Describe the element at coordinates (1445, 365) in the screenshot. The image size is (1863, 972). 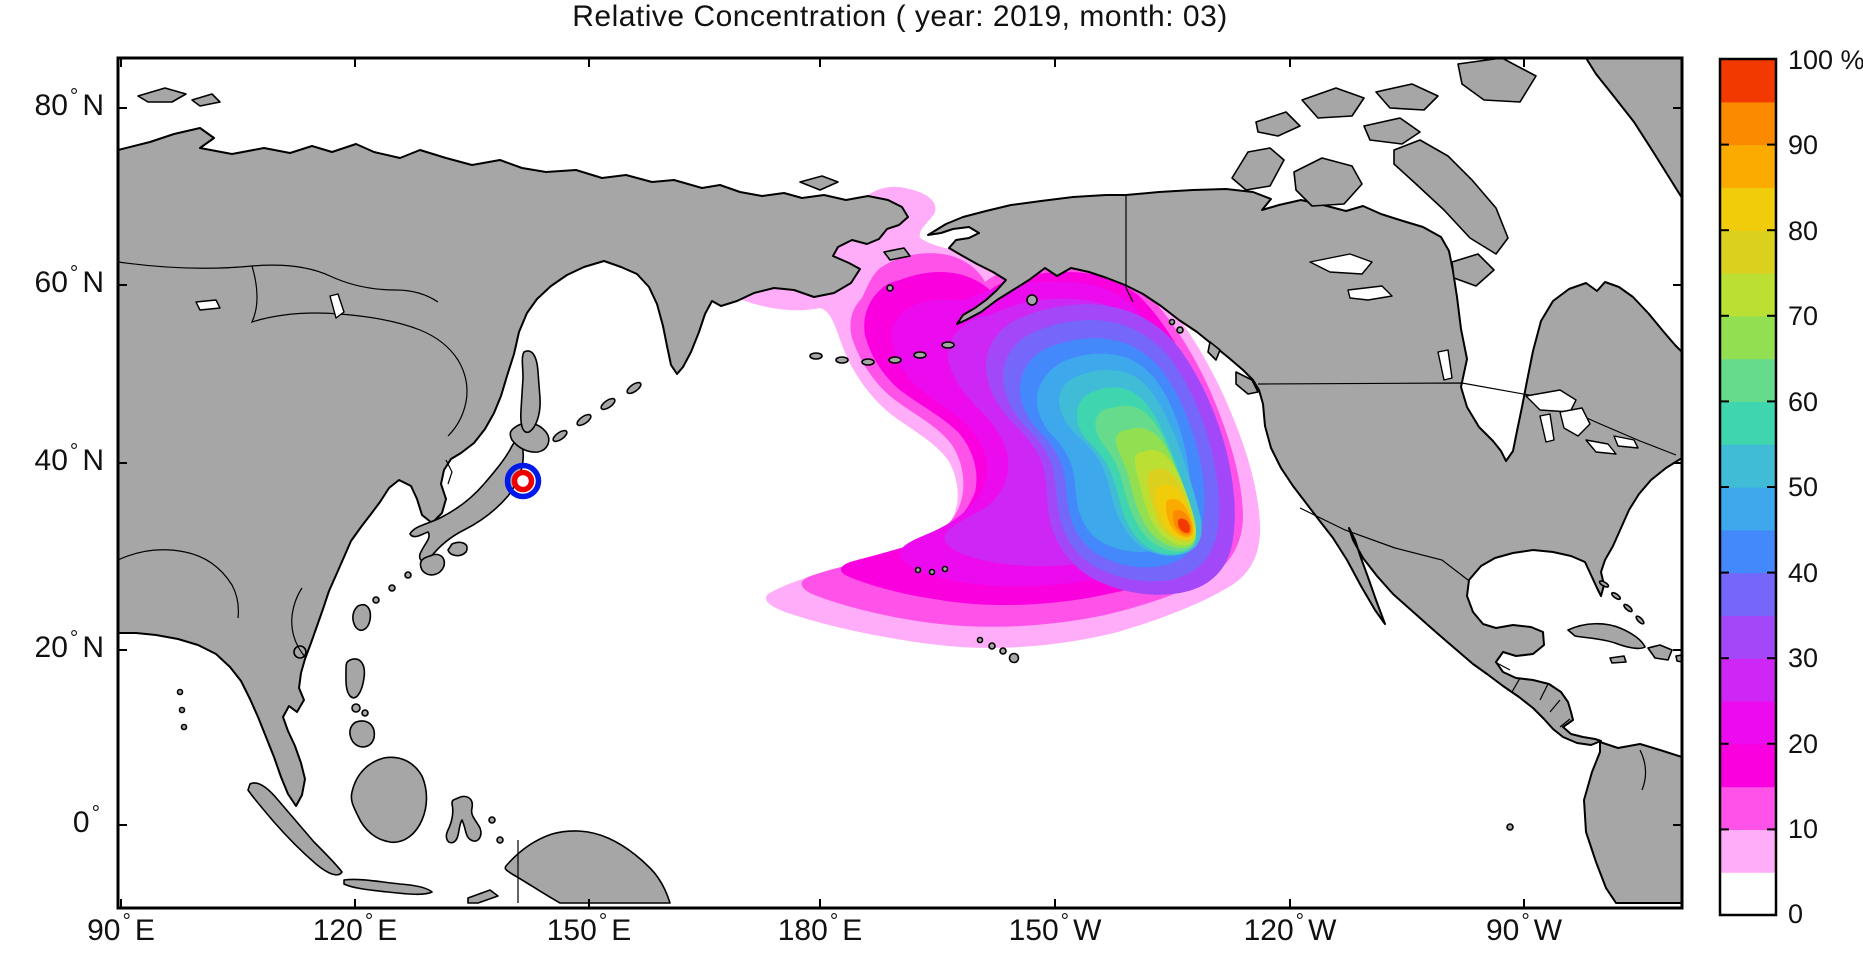
I see `lake-winnipeg` at that location.